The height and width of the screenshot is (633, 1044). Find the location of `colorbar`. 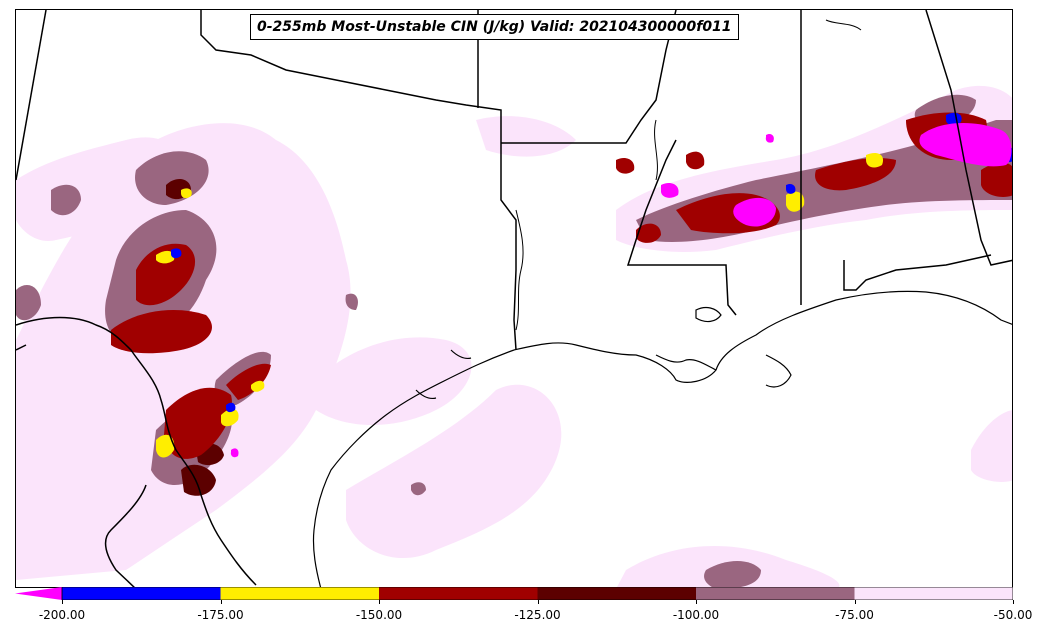

colorbar is located at coordinates (514, 593).